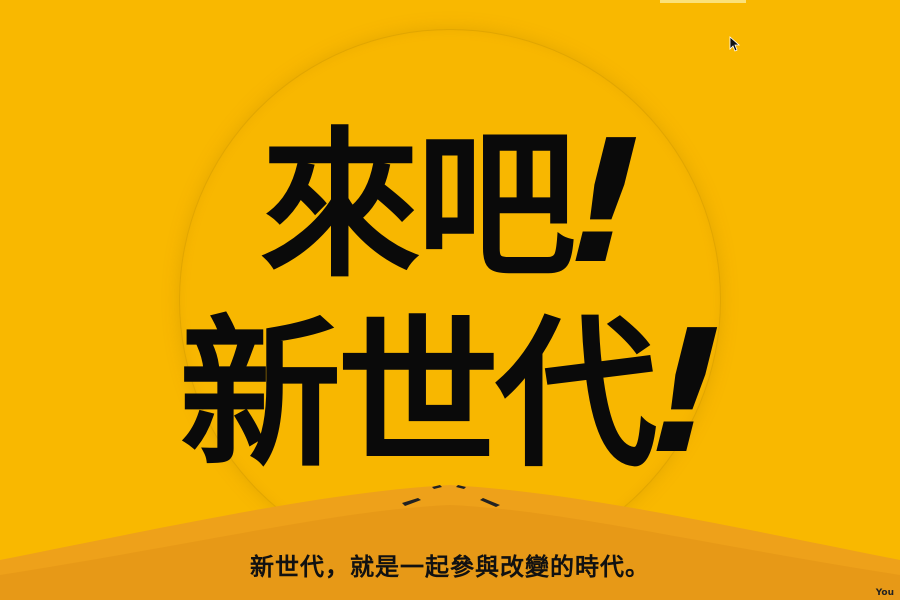  I want to click on top-bar-strip, so click(703, 1).